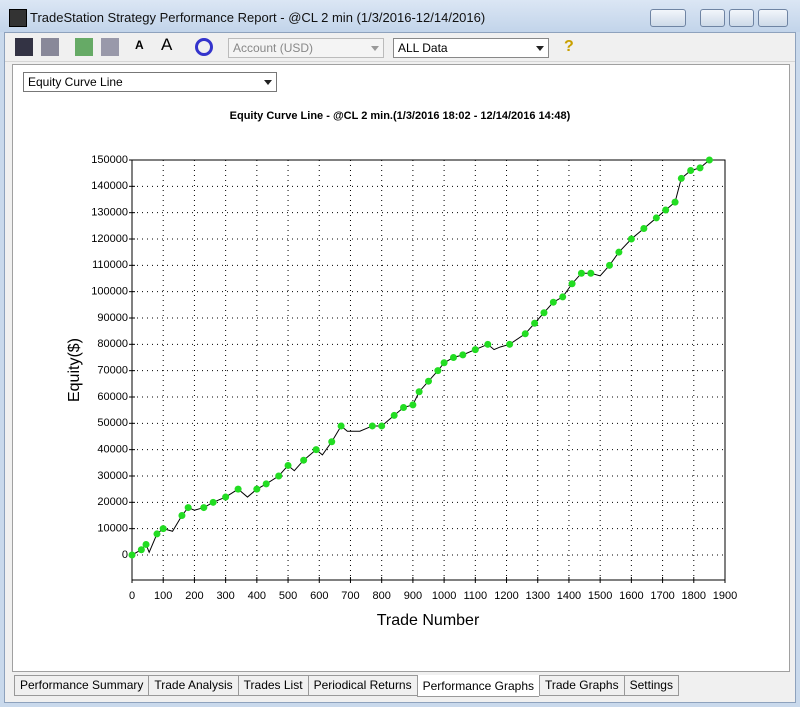  I want to click on x-tick-label: 0, so click(132, 596).